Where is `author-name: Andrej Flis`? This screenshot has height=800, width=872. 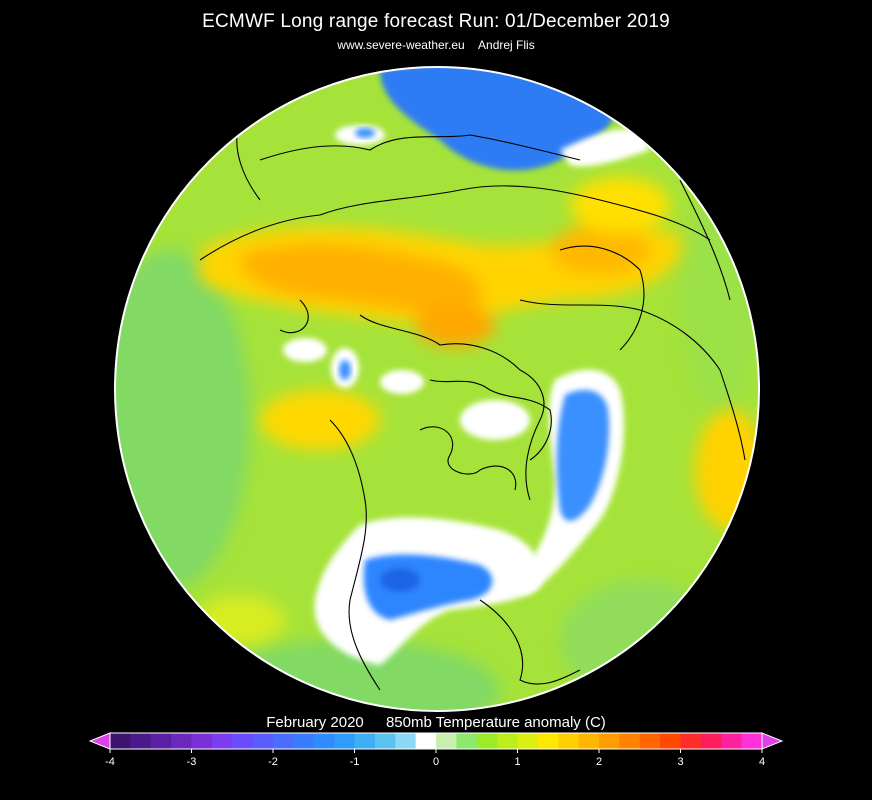 author-name: Andrej Flis is located at coordinates (506, 45).